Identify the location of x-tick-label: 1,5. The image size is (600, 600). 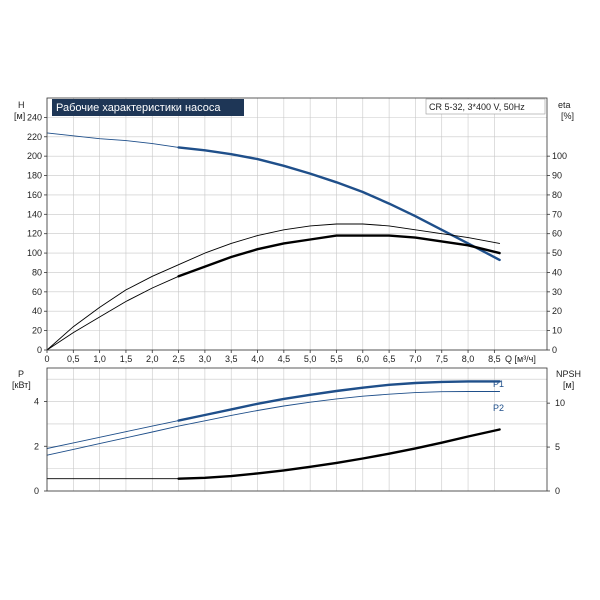
(126, 359).